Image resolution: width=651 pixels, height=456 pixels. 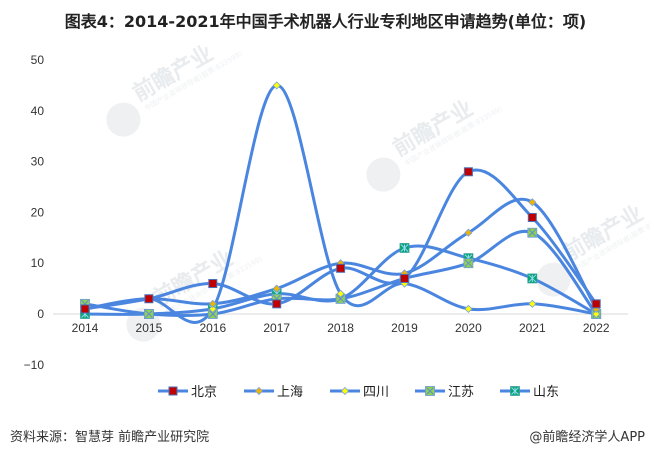 I want to click on y-tick-label: −10, so click(x=34, y=365).